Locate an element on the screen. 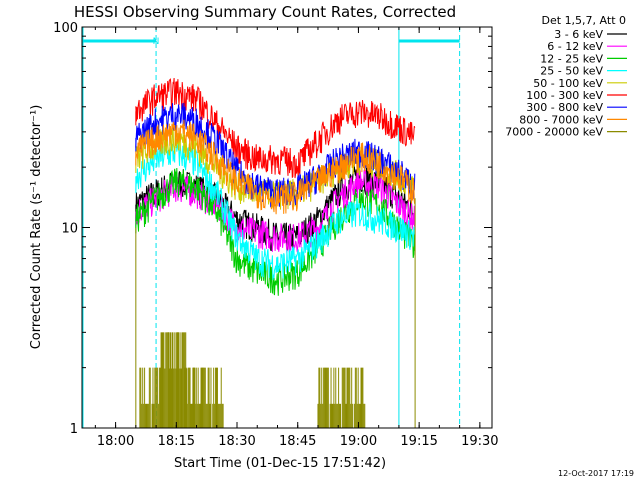  x-tick-label: 19:30 is located at coordinates (479, 441).